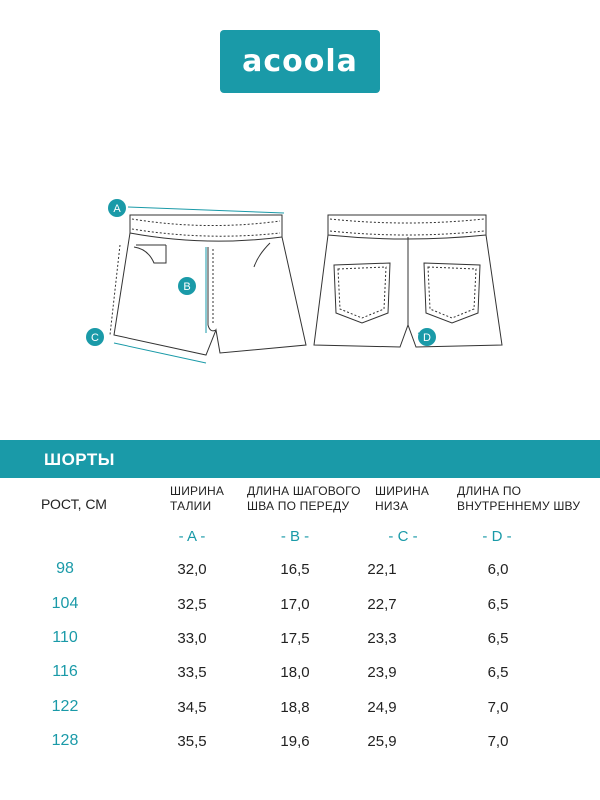 The image size is (600, 800). What do you see at coordinates (295, 604) in the screenshot?
I see `table-cell: 17,0` at bounding box center [295, 604].